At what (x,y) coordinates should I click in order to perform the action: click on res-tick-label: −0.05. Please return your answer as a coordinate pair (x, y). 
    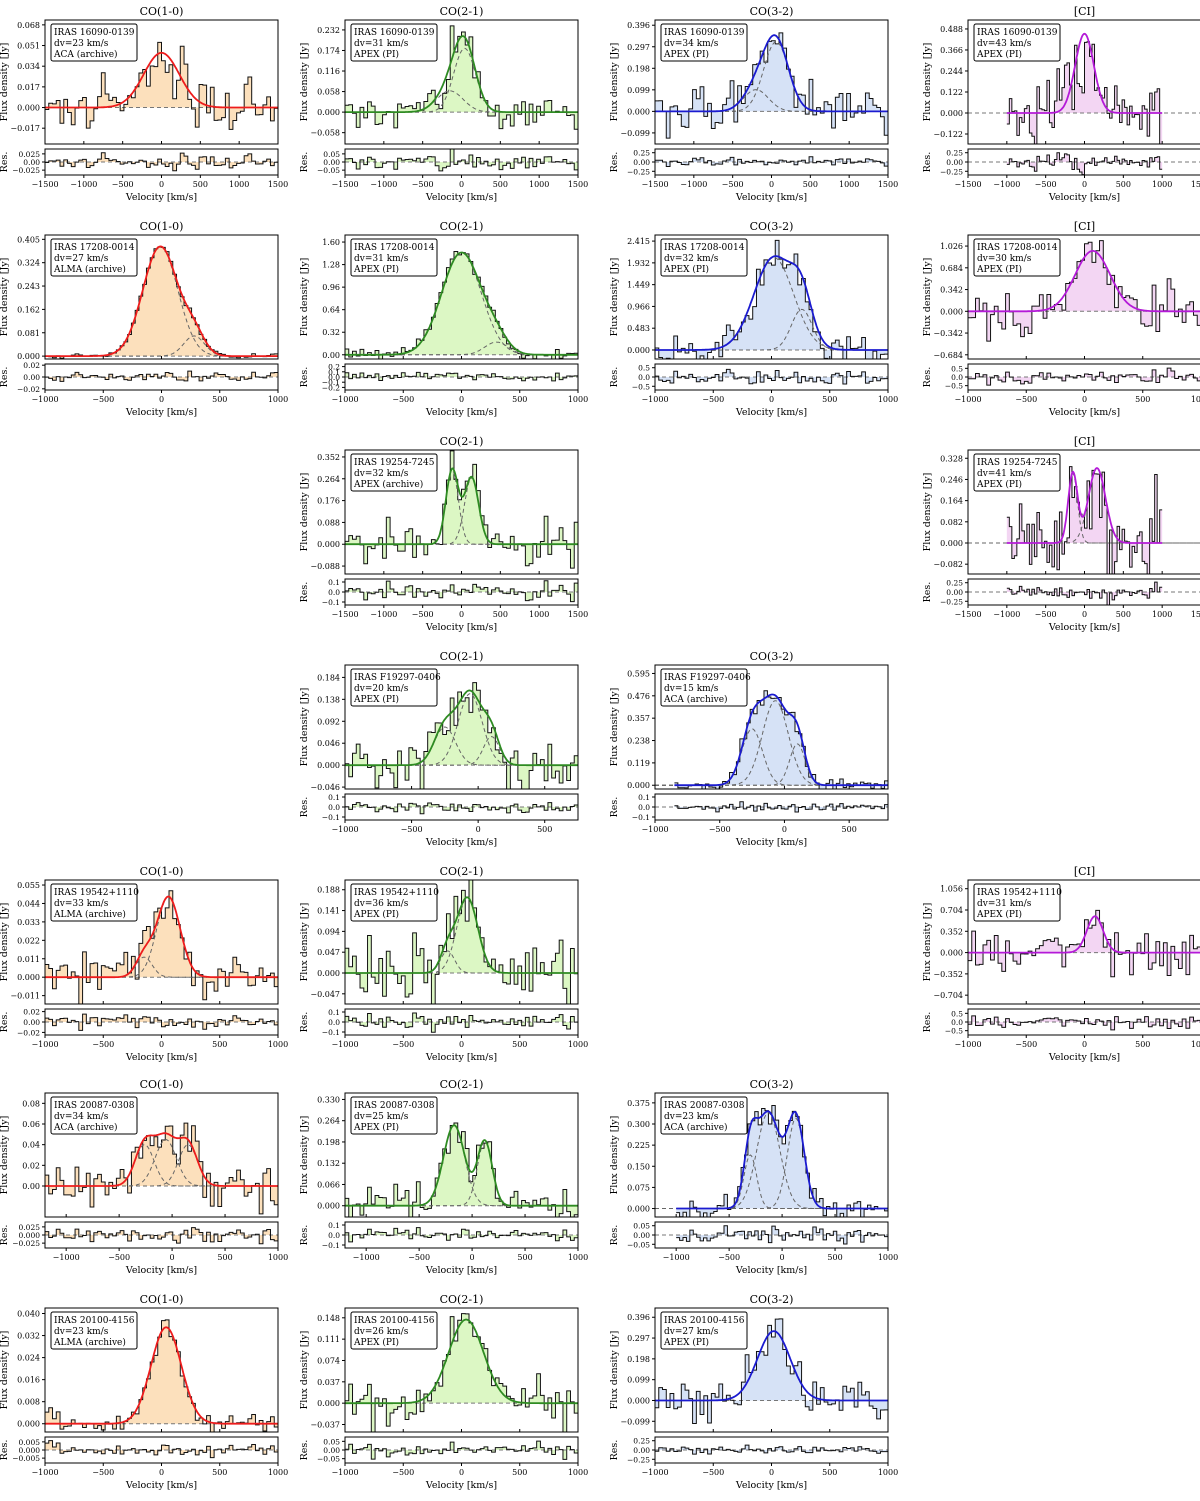
    Looking at the image, I should click on (638, 1244).